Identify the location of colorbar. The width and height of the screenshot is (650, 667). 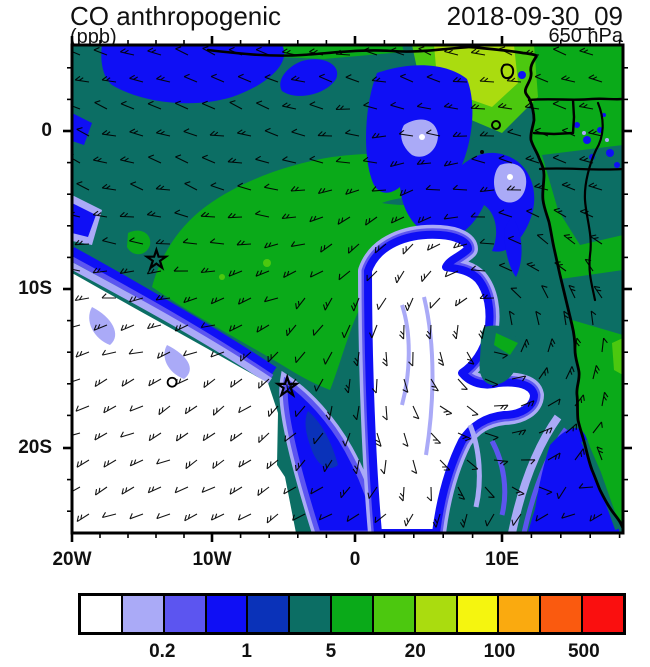
(352, 614).